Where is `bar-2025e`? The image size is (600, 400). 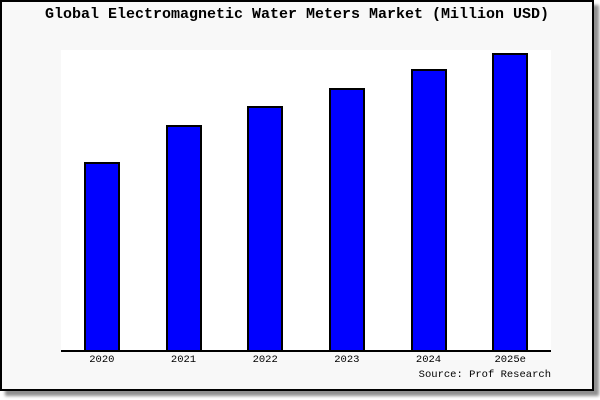
bar-2025e is located at coordinates (510, 201).